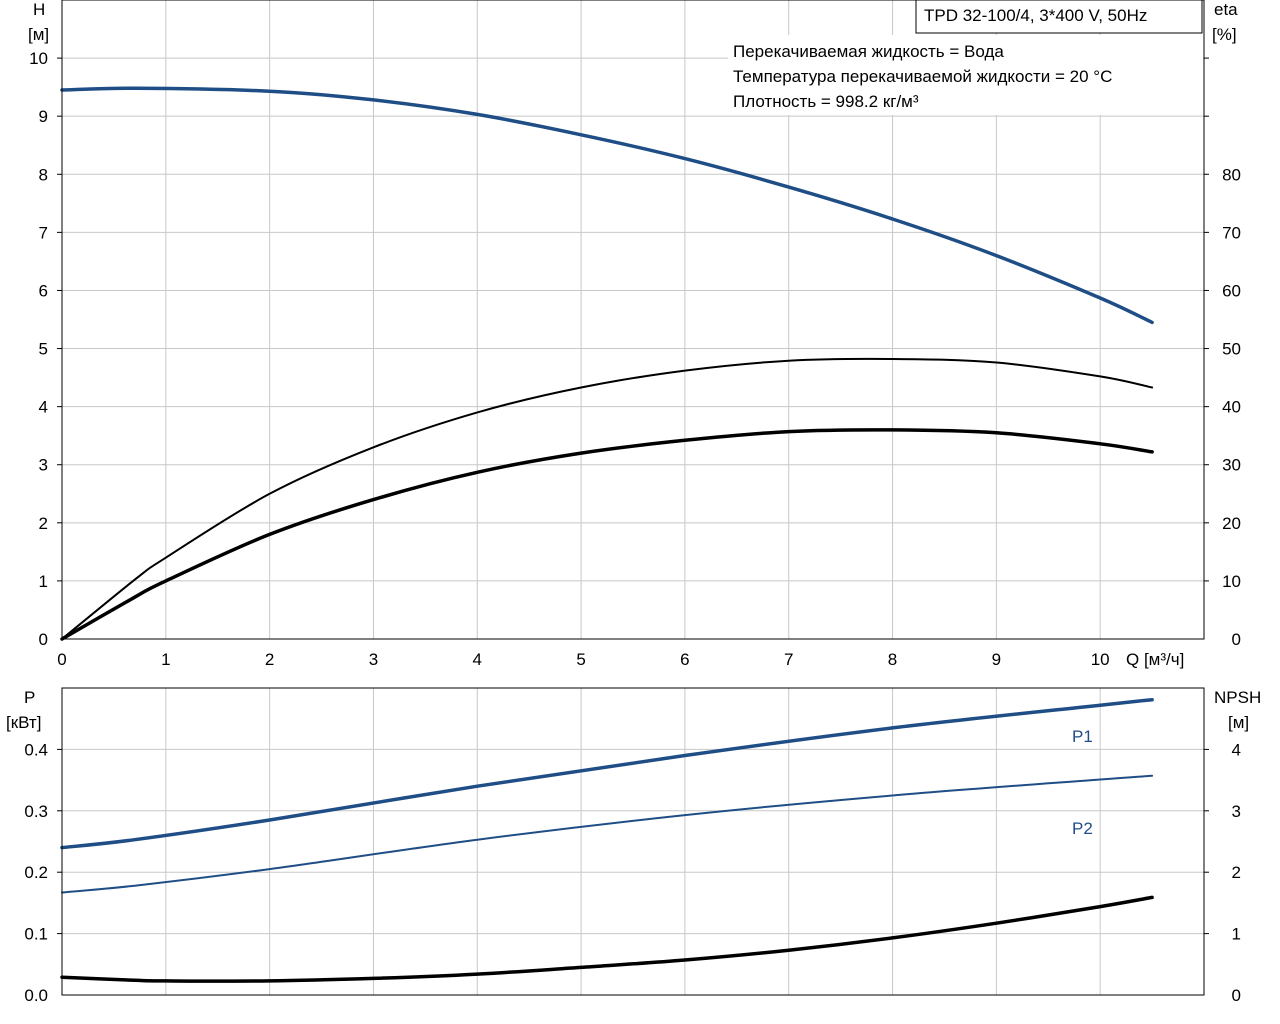  What do you see at coordinates (36, 749) in the screenshot?
I see `y-left-tick-label: 0.4` at bounding box center [36, 749].